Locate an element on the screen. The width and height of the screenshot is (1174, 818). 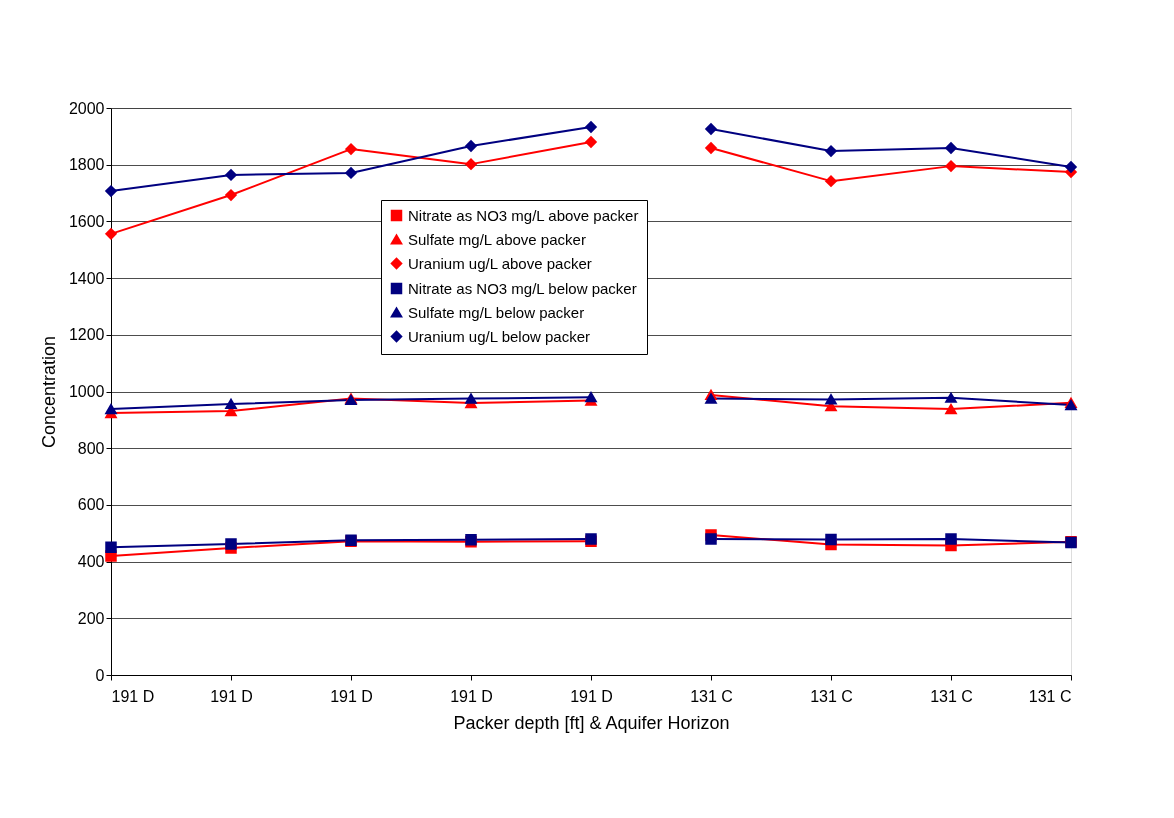
y-tick-label: 1600 is located at coordinates (86, 221).